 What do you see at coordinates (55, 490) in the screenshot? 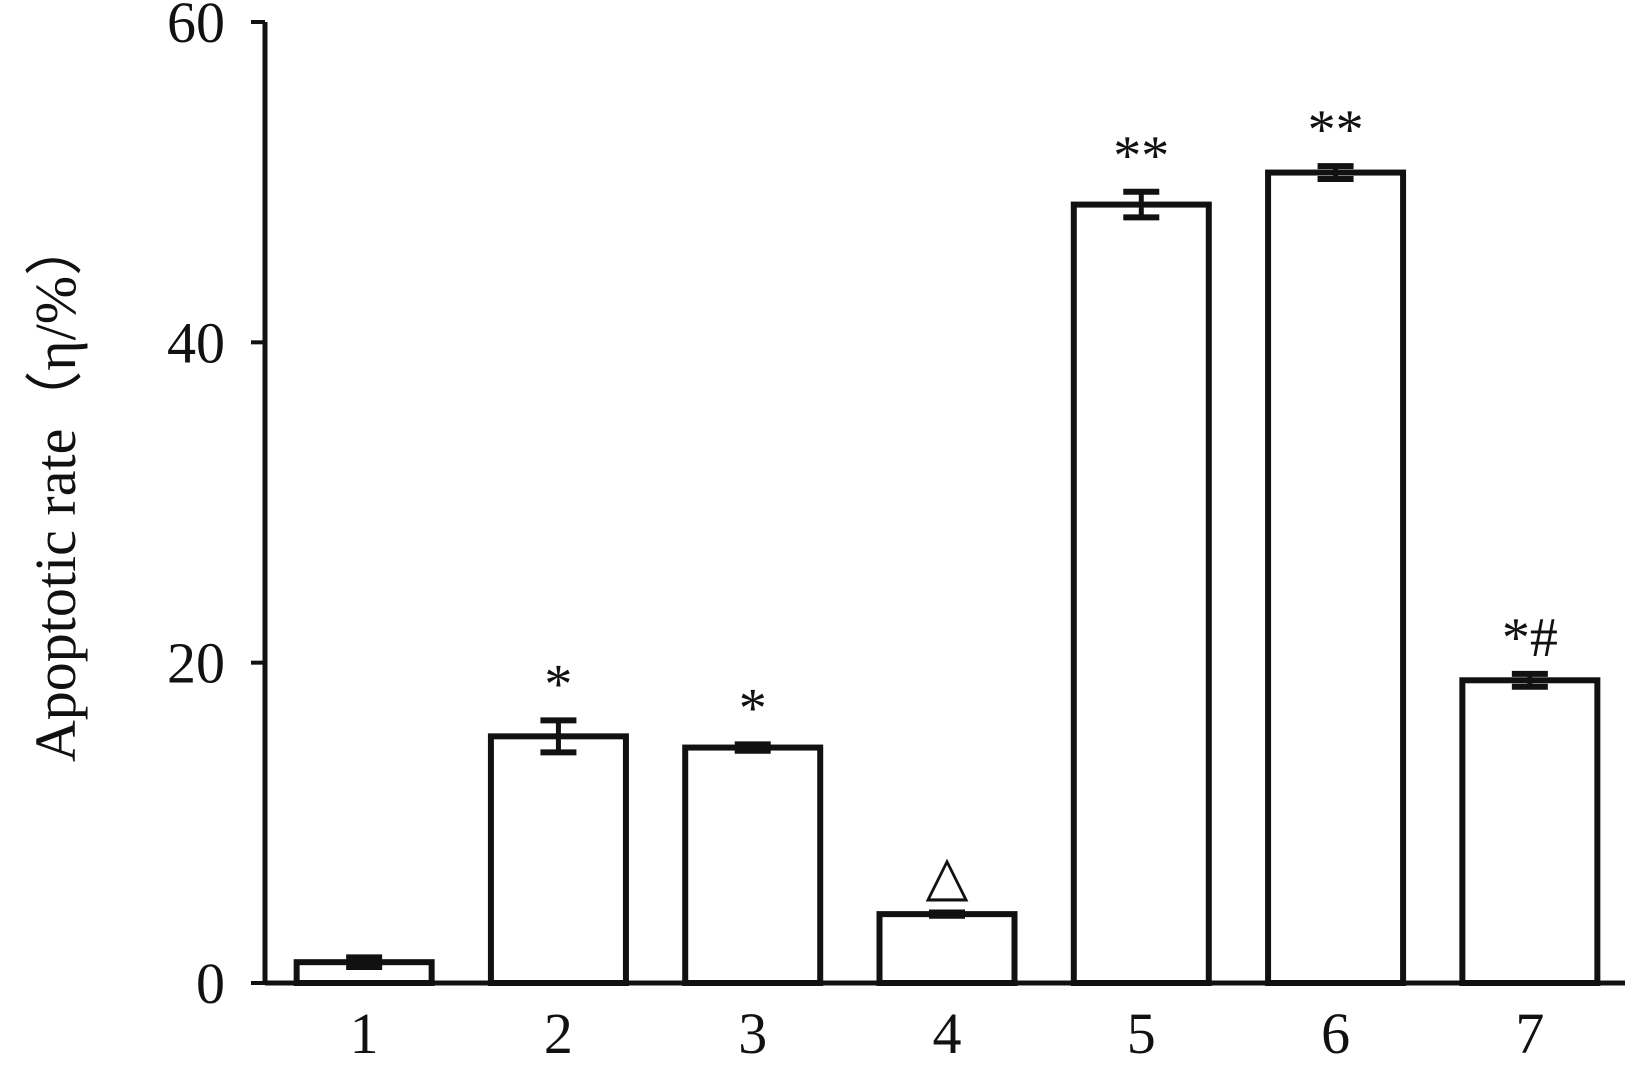
I see `y-axis-title: Apoptotic rate（η/%）` at bounding box center [55, 490].